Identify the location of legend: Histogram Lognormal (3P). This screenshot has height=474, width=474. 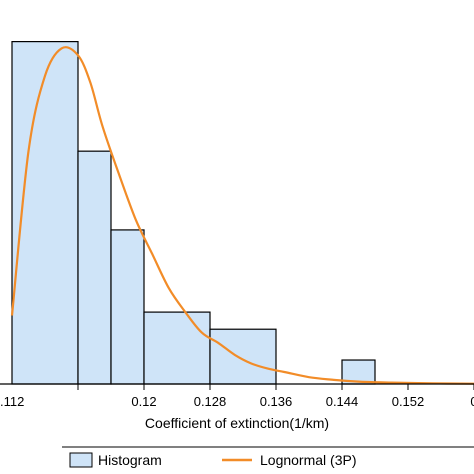
(268, 457).